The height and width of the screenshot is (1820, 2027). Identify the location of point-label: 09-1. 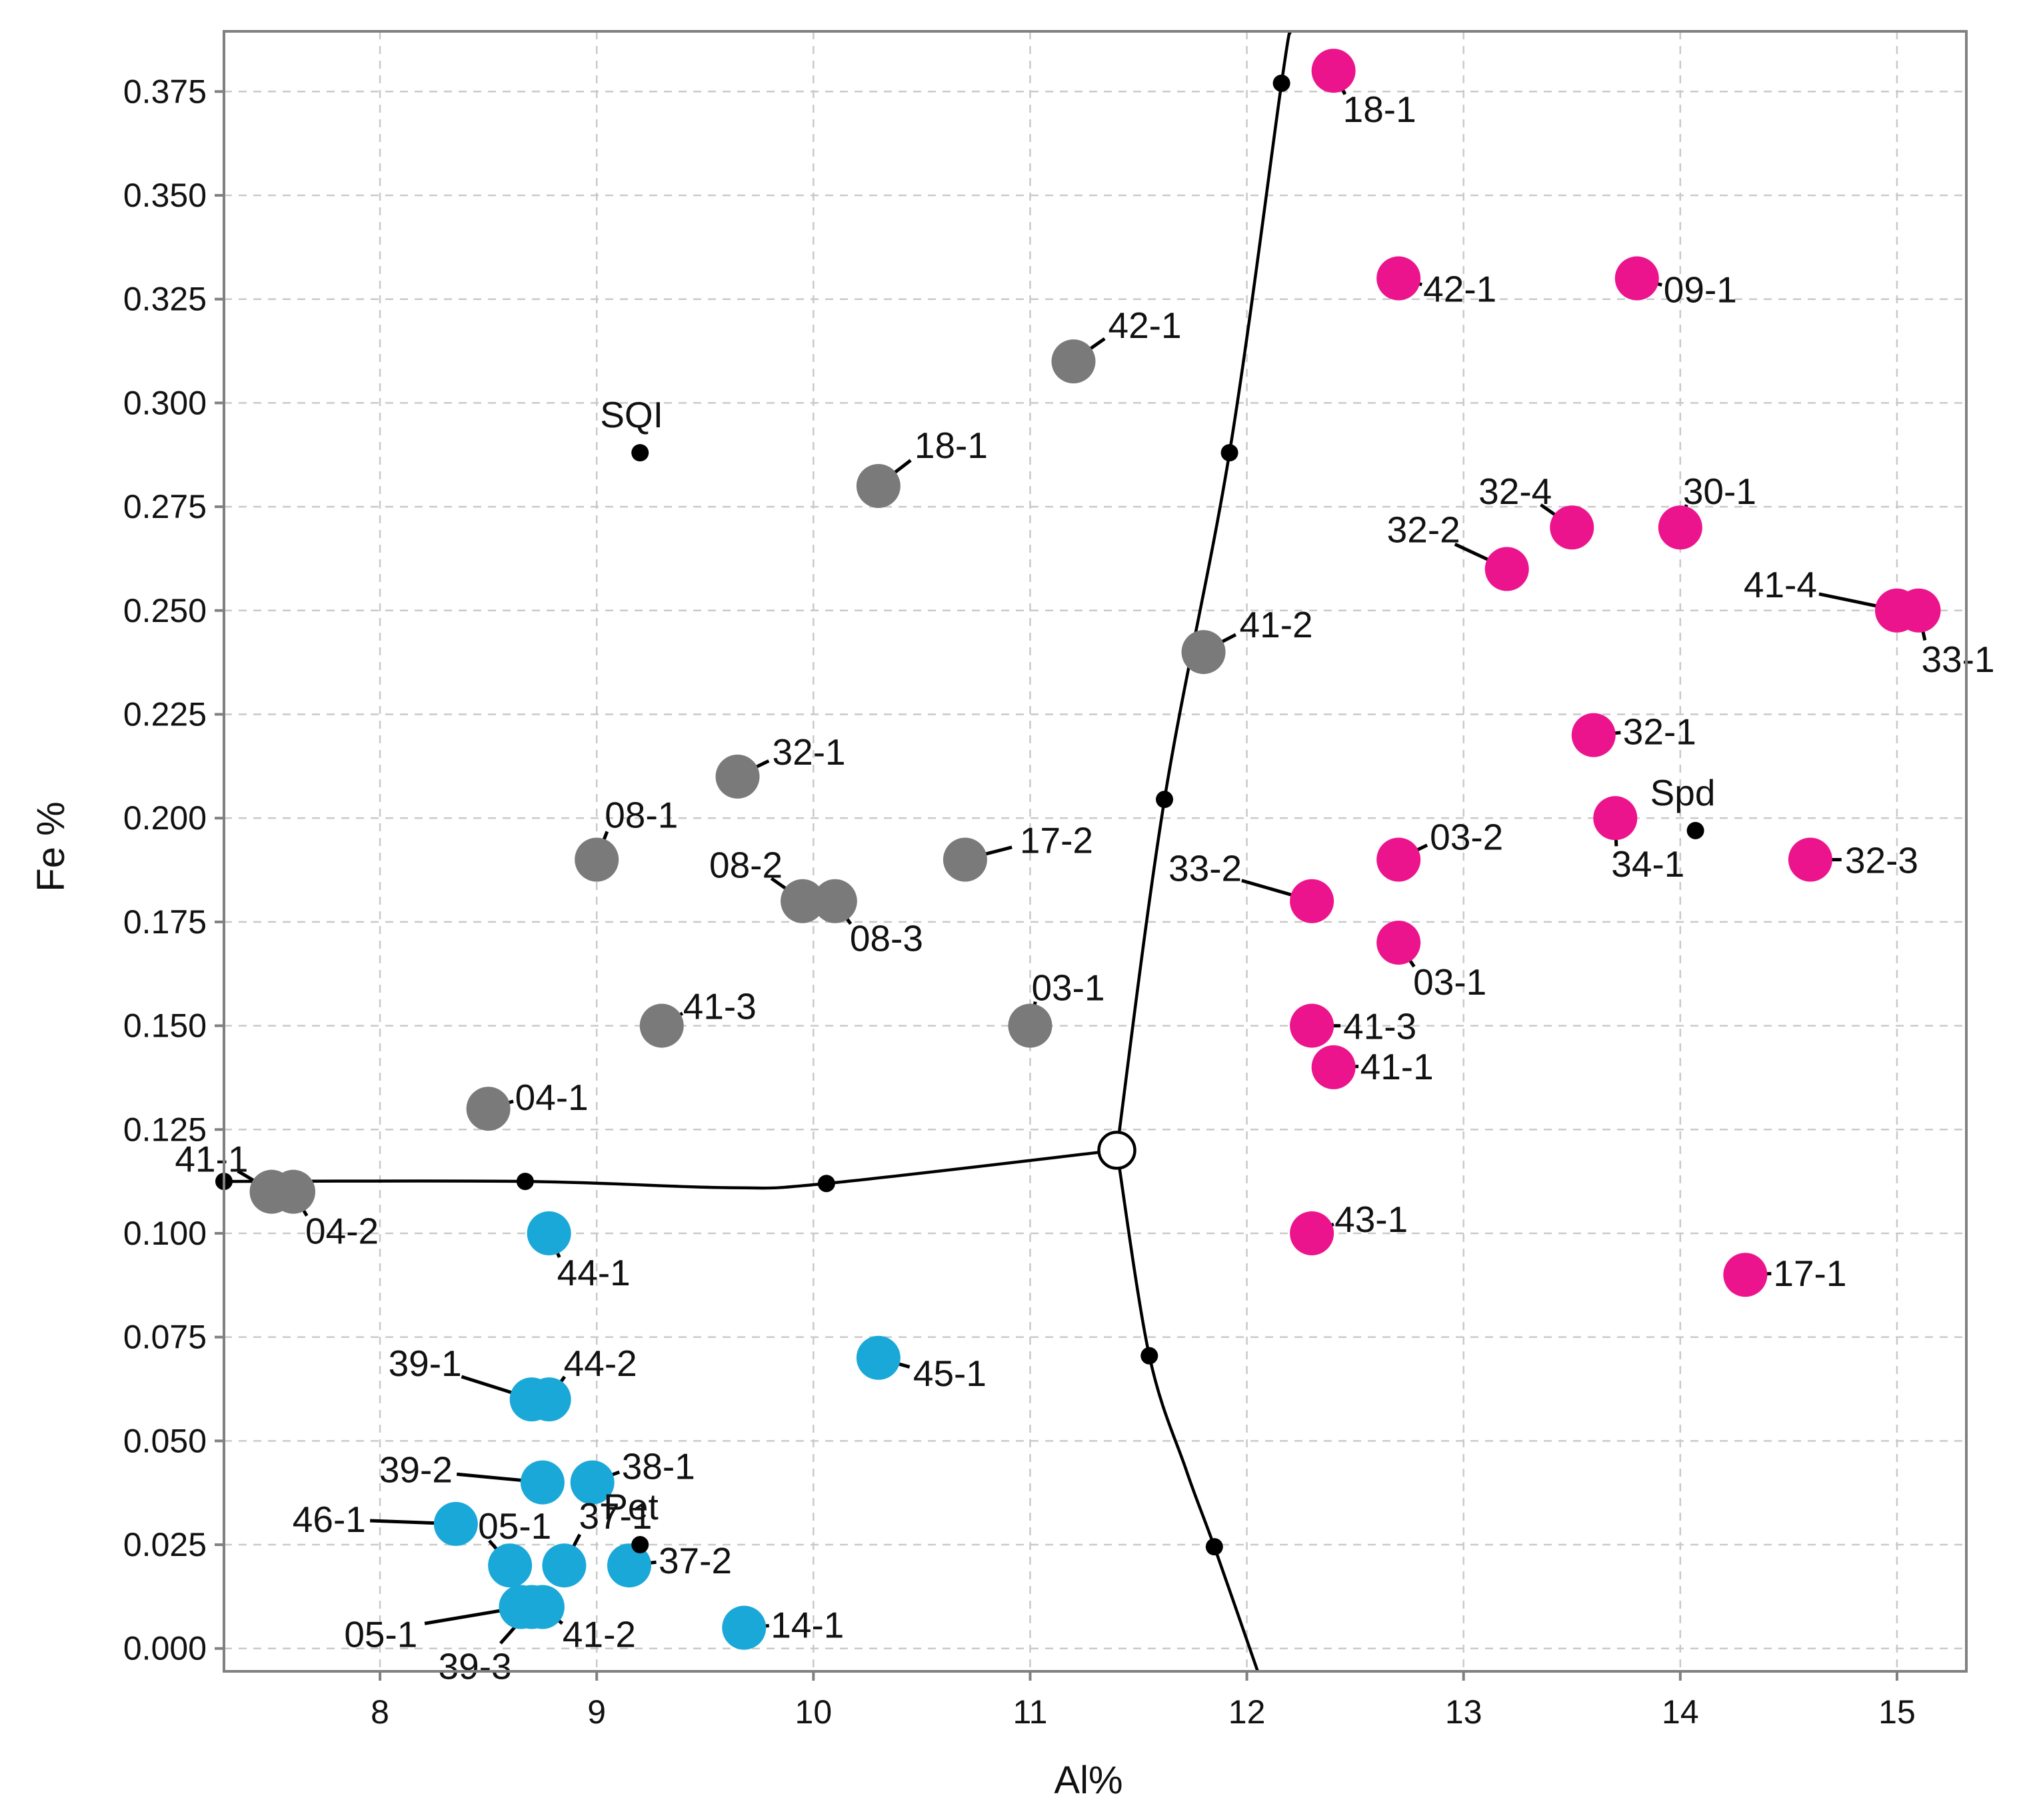
(1700, 290).